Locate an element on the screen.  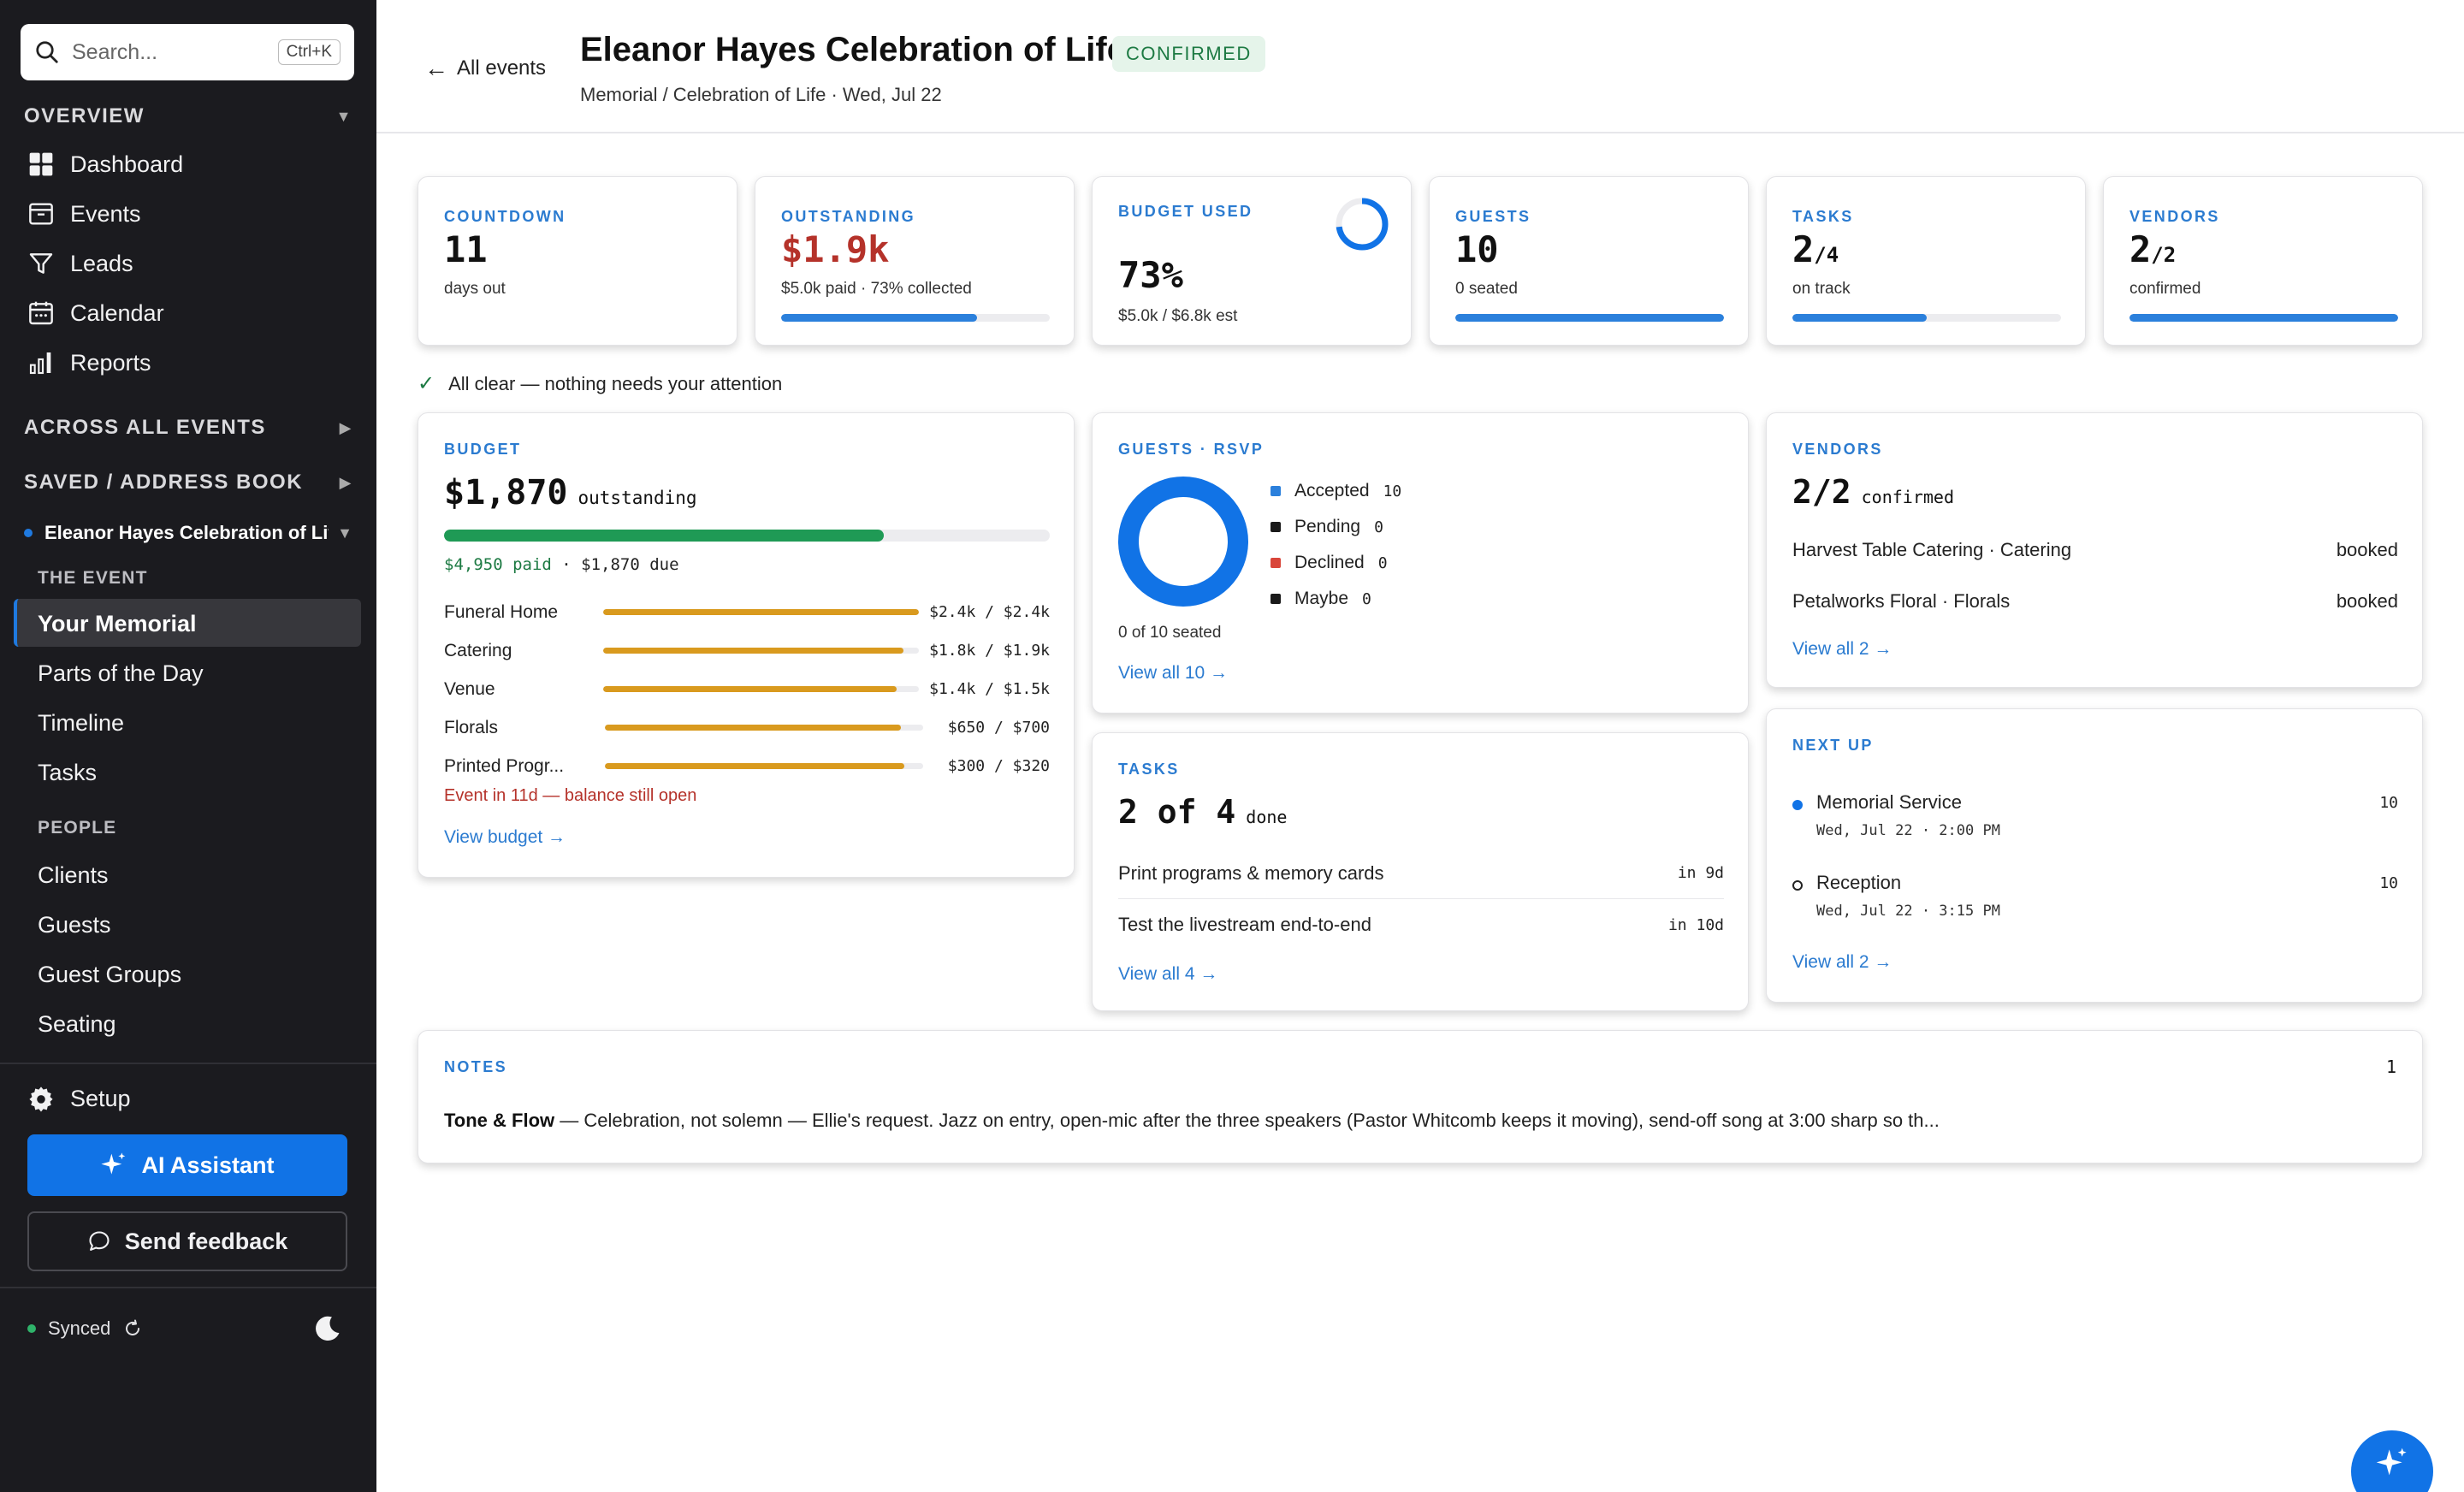
view-all-vendors-link: View all 2 → is located at coordinates (1842, 649).